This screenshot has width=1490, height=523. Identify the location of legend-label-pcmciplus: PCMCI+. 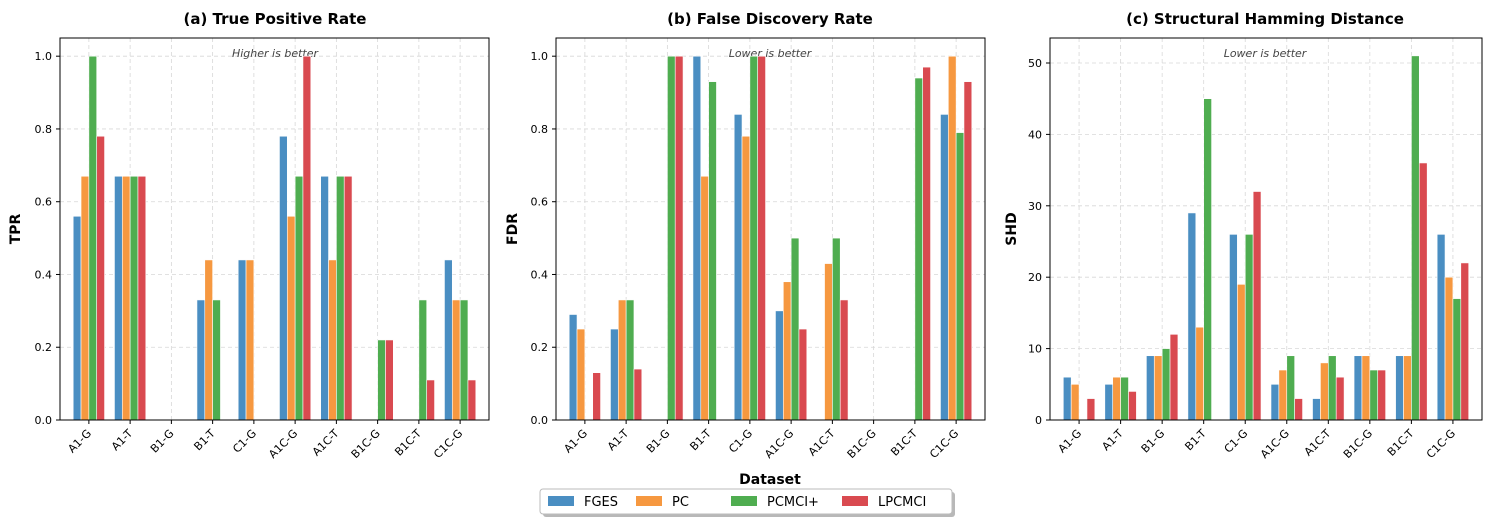
(793, 502).